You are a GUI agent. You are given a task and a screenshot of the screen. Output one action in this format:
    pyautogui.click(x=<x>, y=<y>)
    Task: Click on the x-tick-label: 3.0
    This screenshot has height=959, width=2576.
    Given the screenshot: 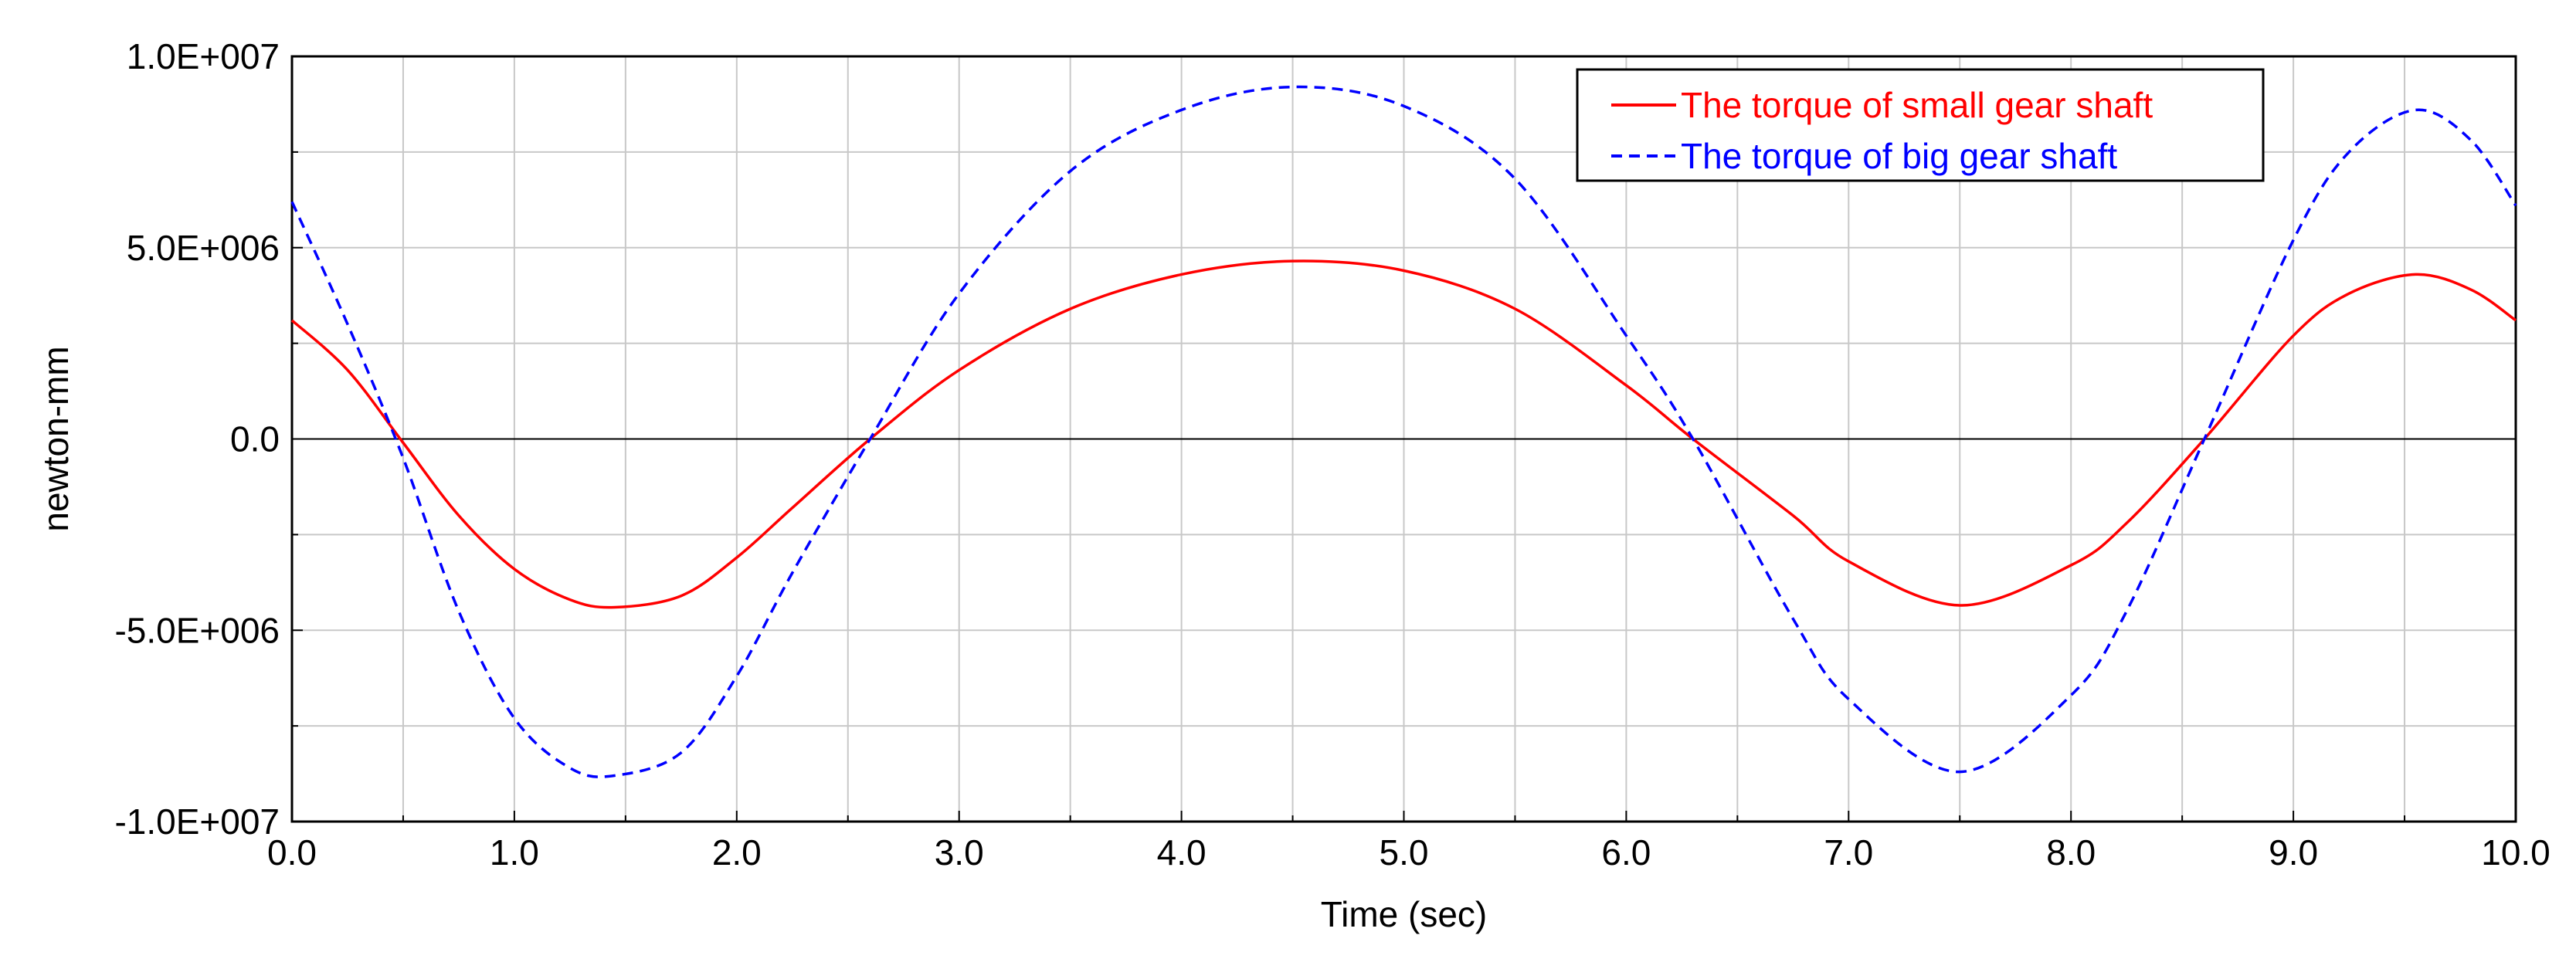 What is the action you would take?
    pyautogui.click(x=960, y=852)
    